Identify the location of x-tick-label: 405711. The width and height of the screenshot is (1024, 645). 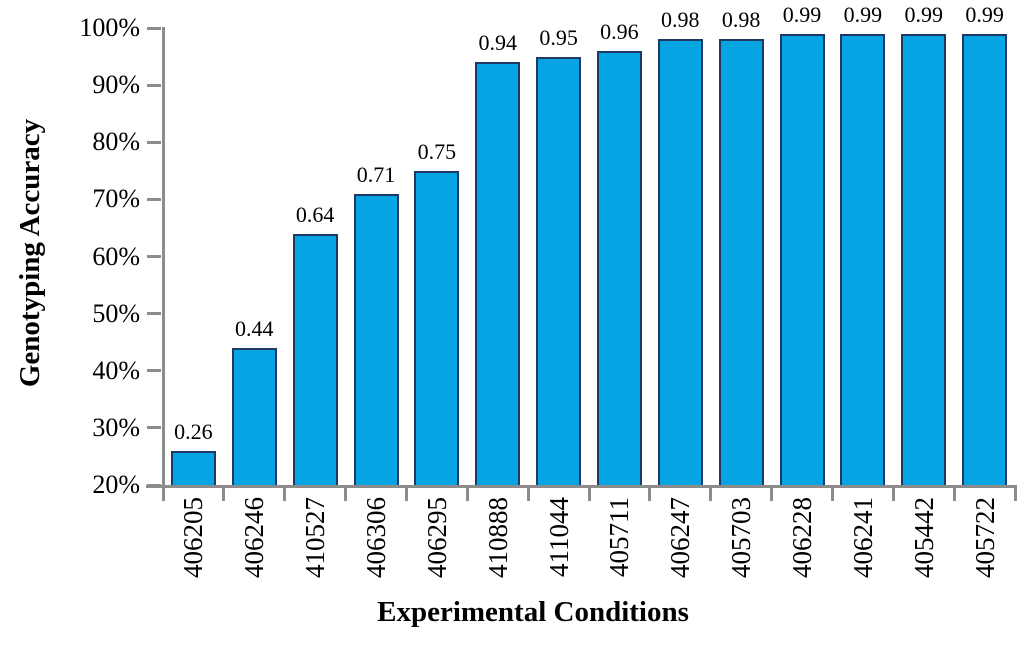
(619, 537).